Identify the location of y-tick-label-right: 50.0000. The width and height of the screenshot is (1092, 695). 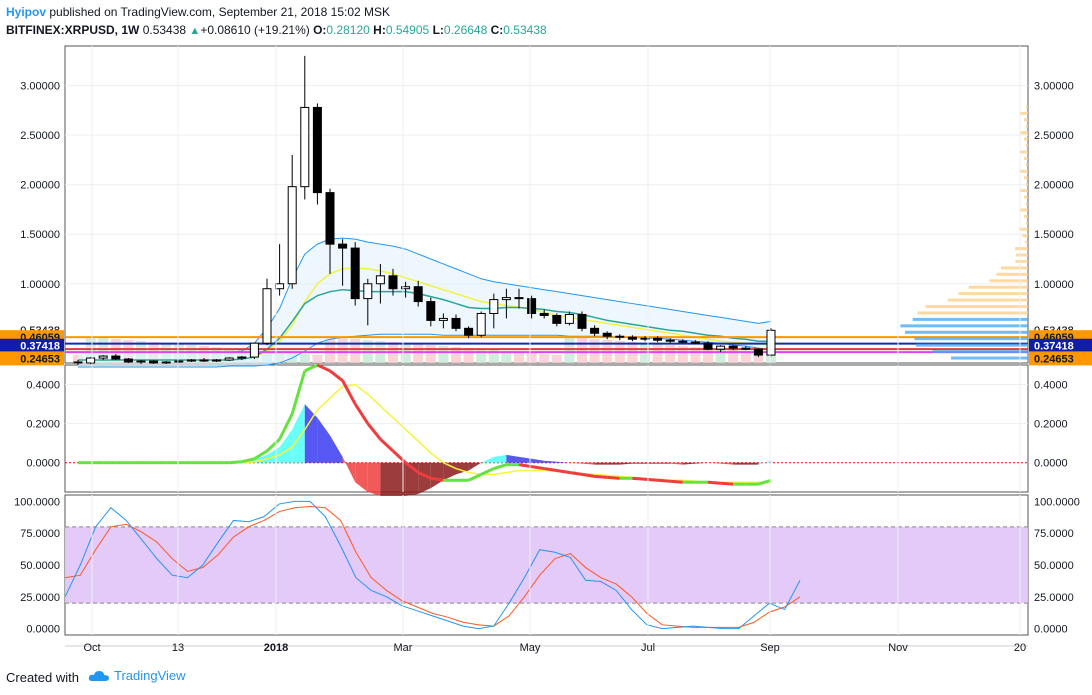
(1054, 566).